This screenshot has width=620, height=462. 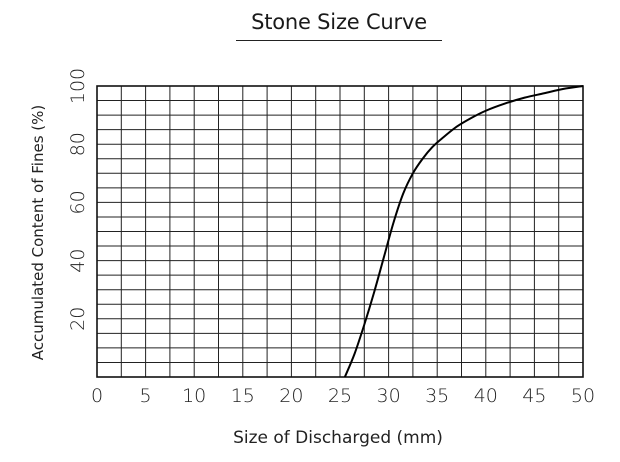 What do you see at coordinates (339, 22) in the screenshot?
I see `chart-title: Stone Size Curve` at bounding box center [339, 22].